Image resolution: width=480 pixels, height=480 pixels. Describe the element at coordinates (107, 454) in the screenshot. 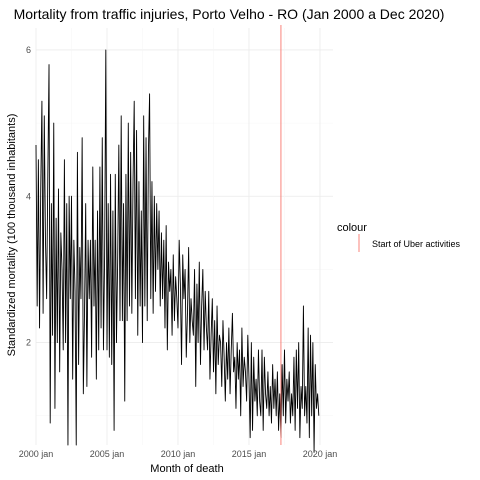

I see `x-tick-label: 2005 jan` at that location.